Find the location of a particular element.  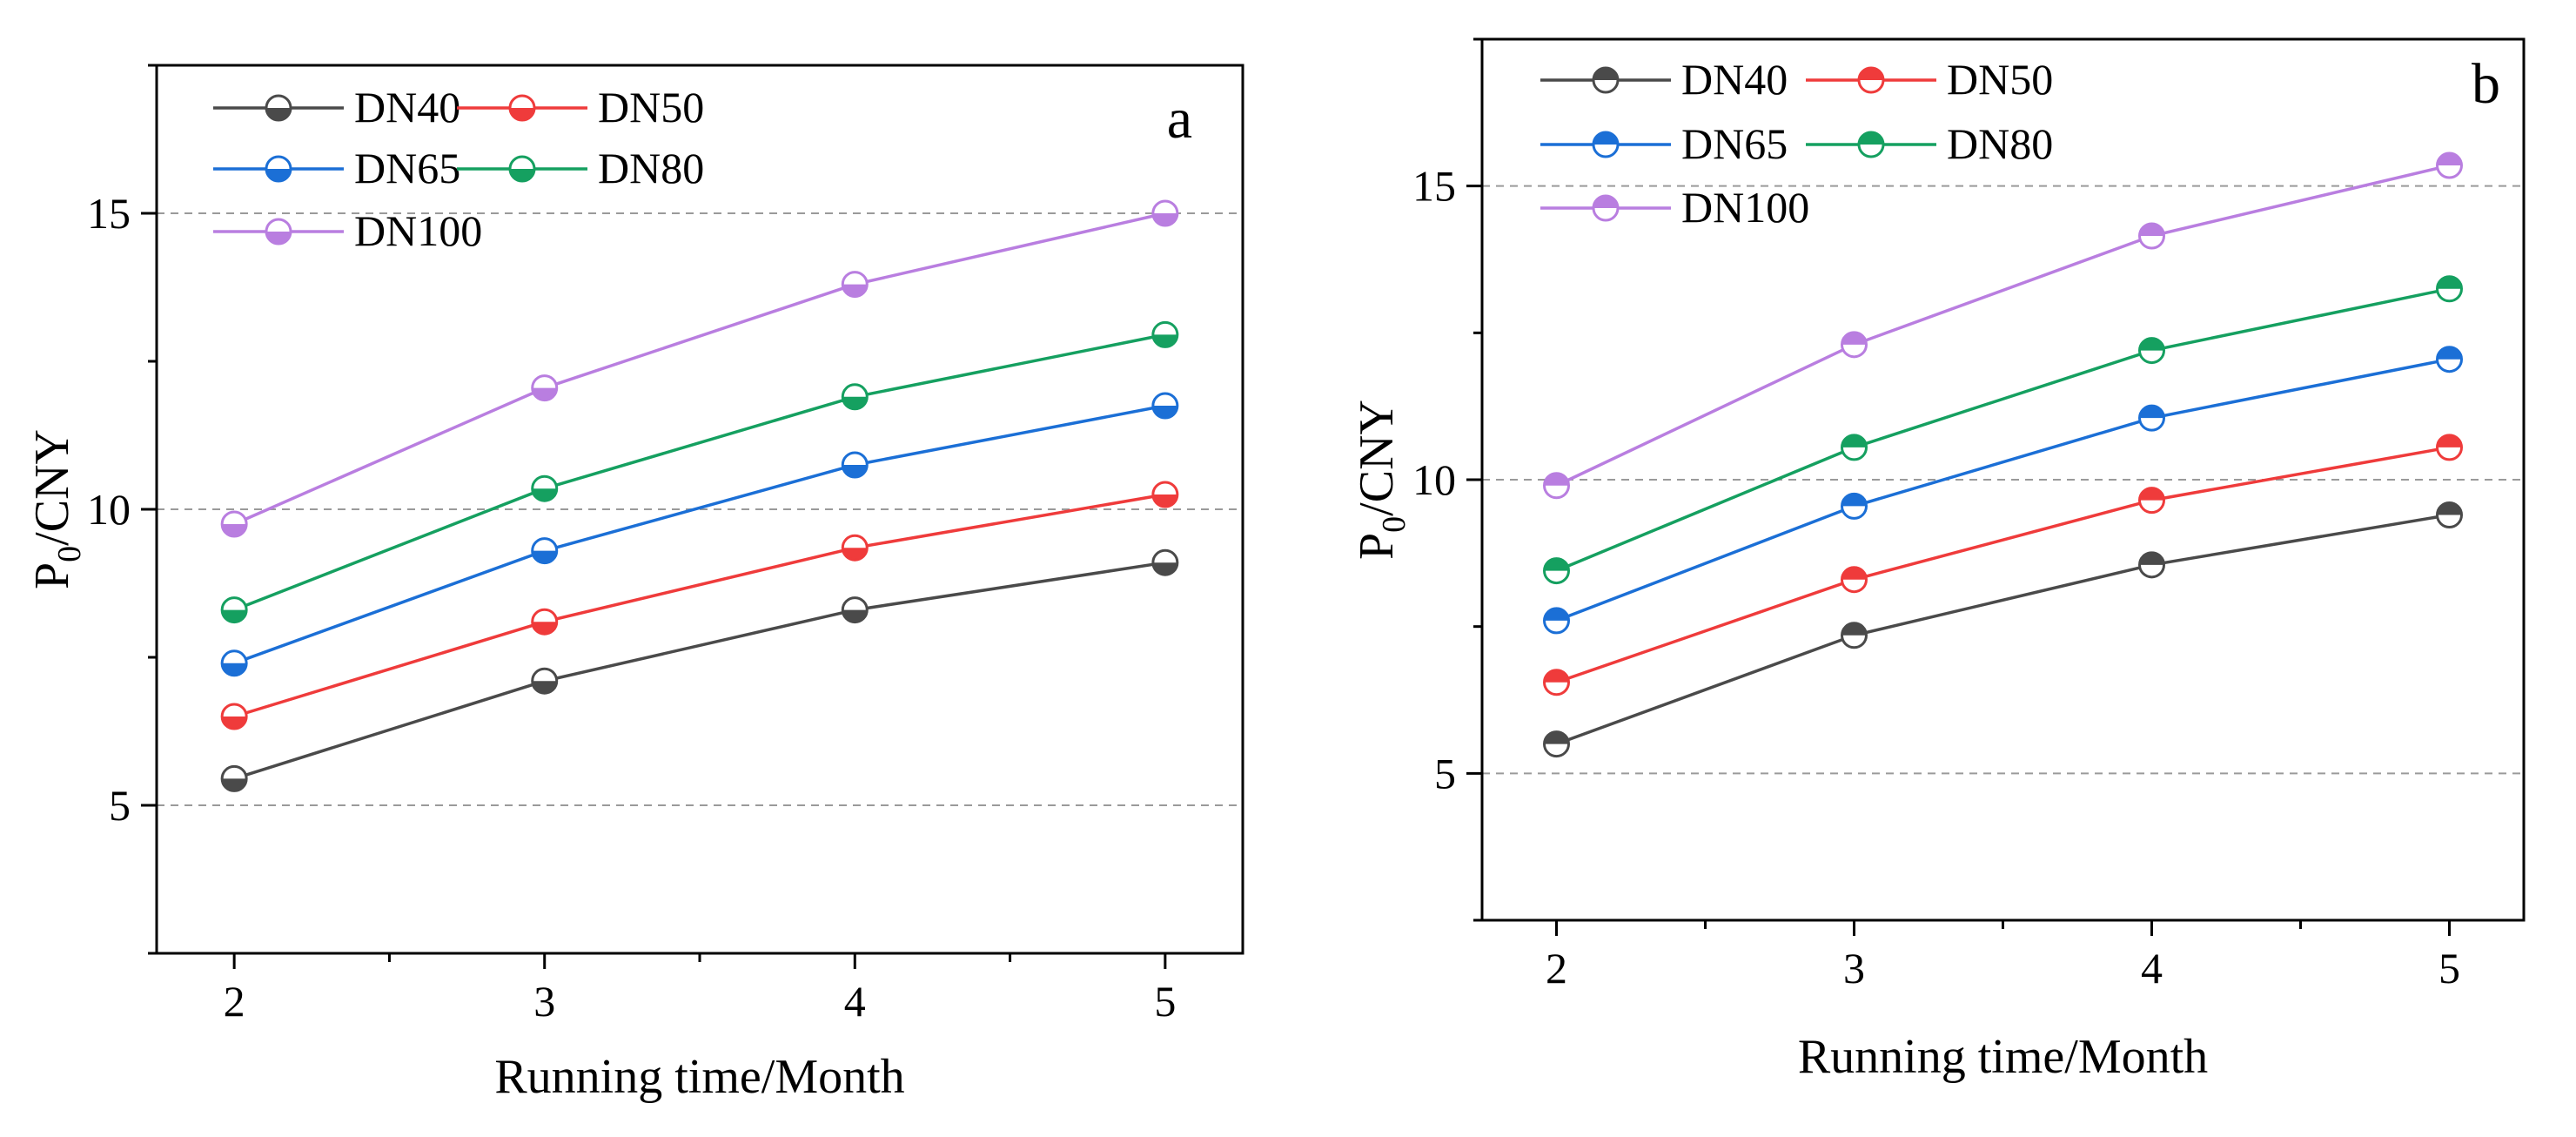

legend-label: DN100 is located at coordinates (1745, 207).